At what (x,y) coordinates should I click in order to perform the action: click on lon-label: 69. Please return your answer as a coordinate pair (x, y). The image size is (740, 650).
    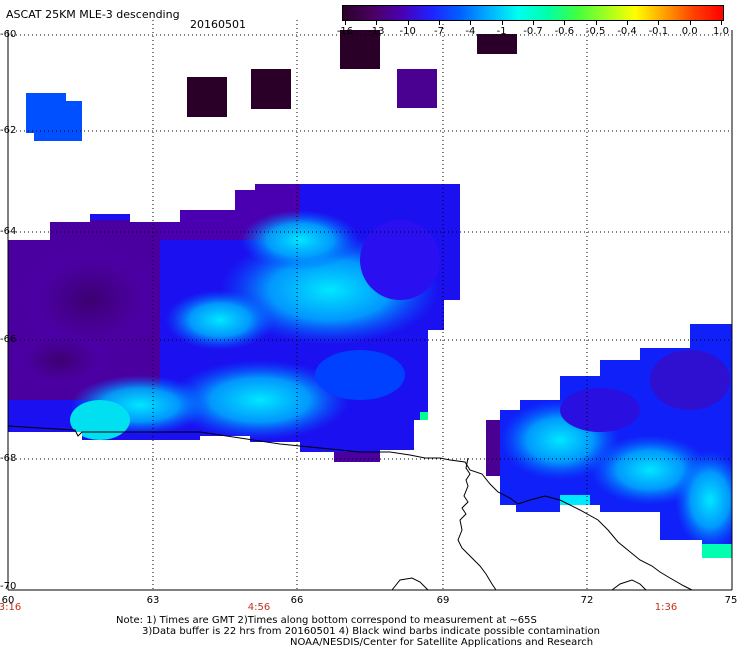
    Looking at the image, I should click on (443, 600).